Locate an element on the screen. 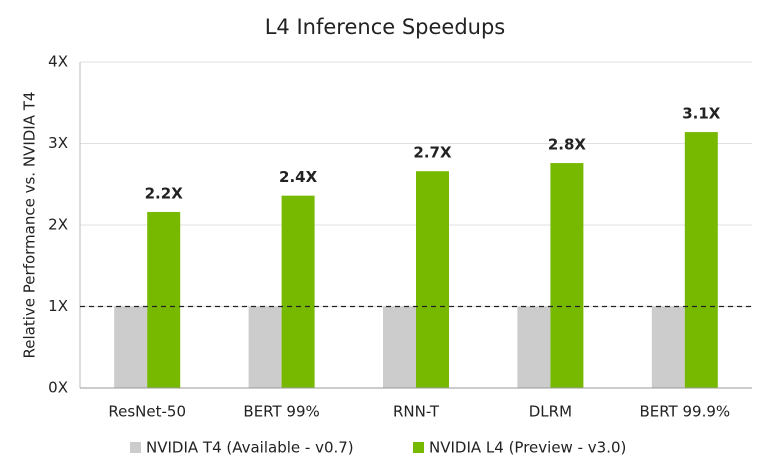 This screenshot has height=475, width=770. y-tick-label: 2X is located at coordinates (58, 225).